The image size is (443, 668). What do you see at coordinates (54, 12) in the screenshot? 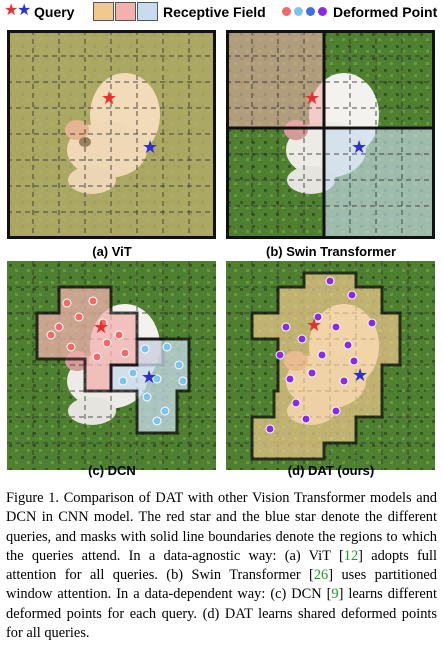
I see `legend-query-label: Query` at bounding box center [54, 12].